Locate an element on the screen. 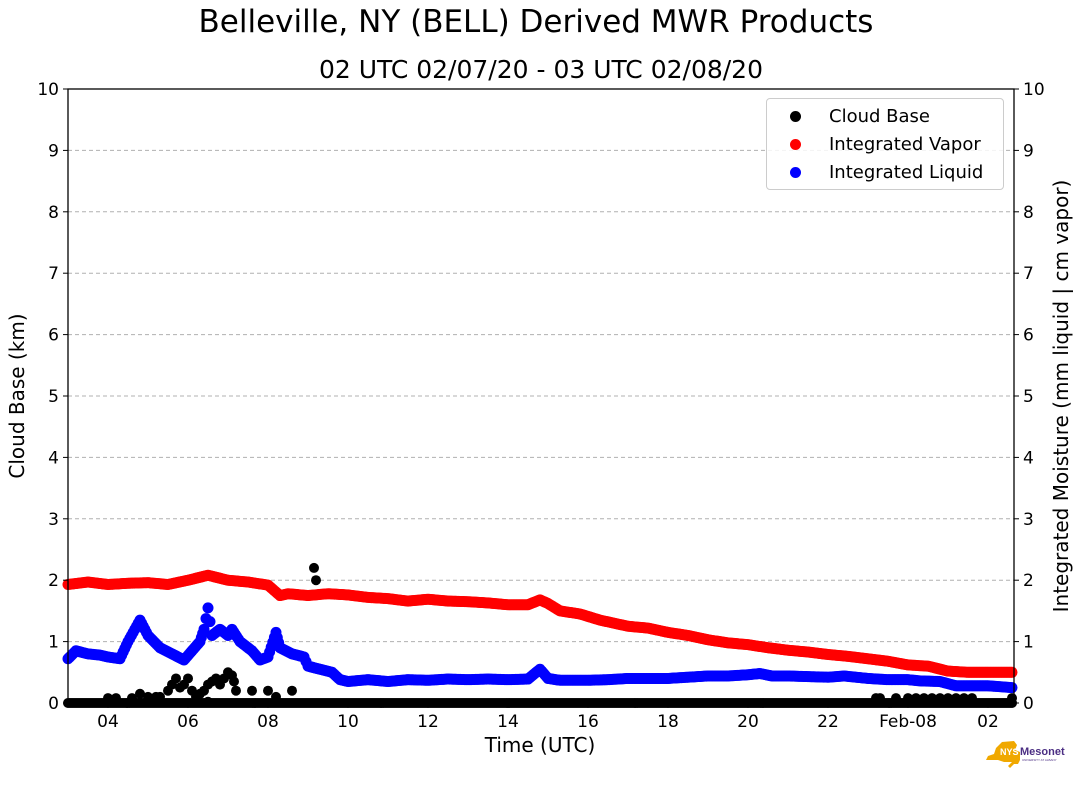 This screenshot has width=1089, height=804. y-tick-label-left: 0 is located at coordinates (53, 704).